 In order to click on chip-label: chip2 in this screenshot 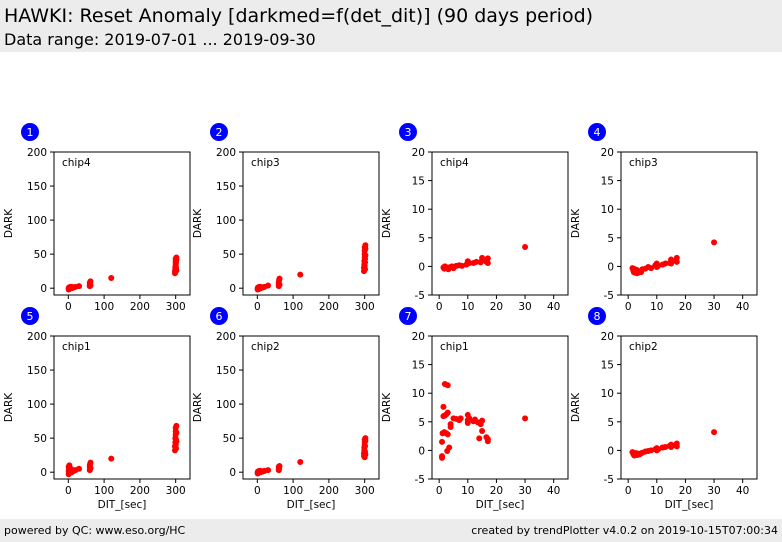, I will do `click(265, 347)`.